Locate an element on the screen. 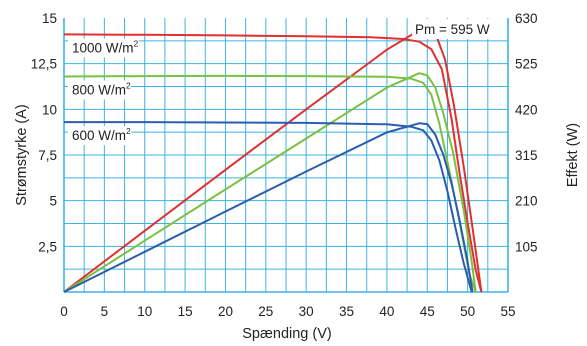 Image resolution: width=587 pixels, height=346 pixels. curve-label-600: 600 W/m2 is located at coordinates (101, 134).